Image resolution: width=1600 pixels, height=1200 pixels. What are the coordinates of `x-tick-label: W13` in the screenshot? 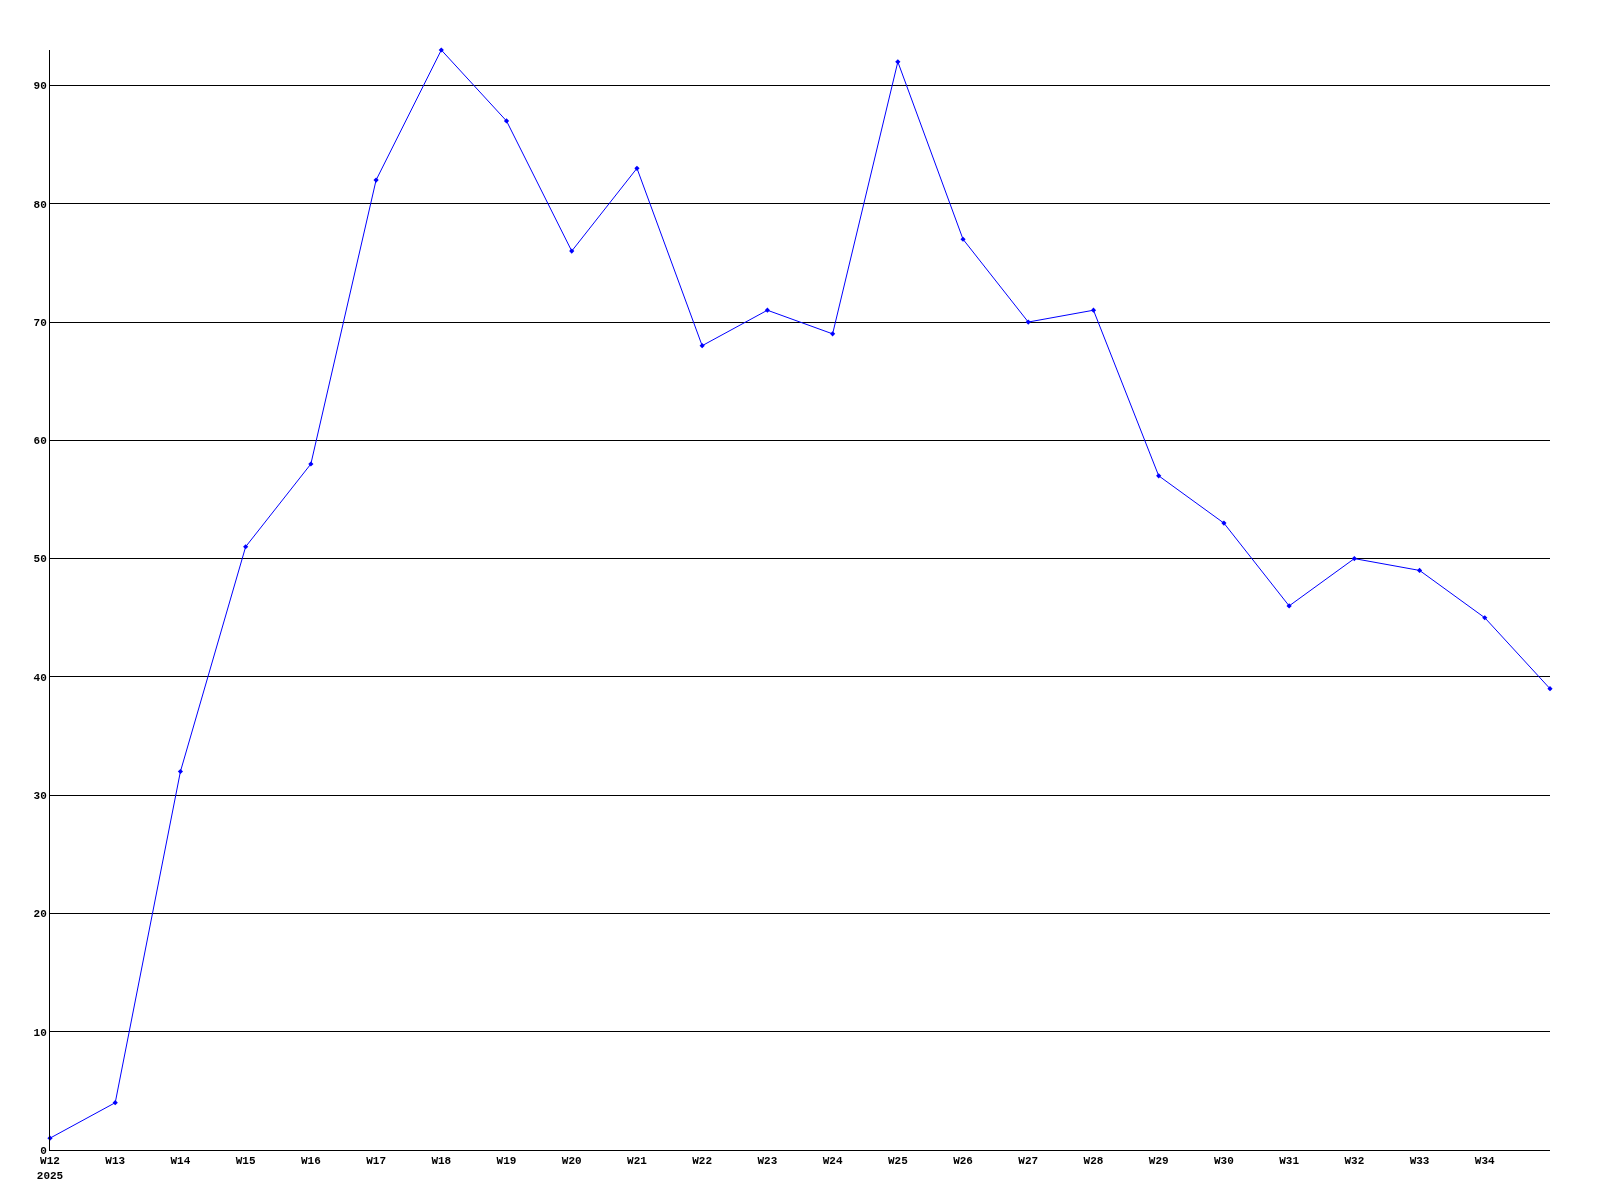 It's located at (115, 1161).